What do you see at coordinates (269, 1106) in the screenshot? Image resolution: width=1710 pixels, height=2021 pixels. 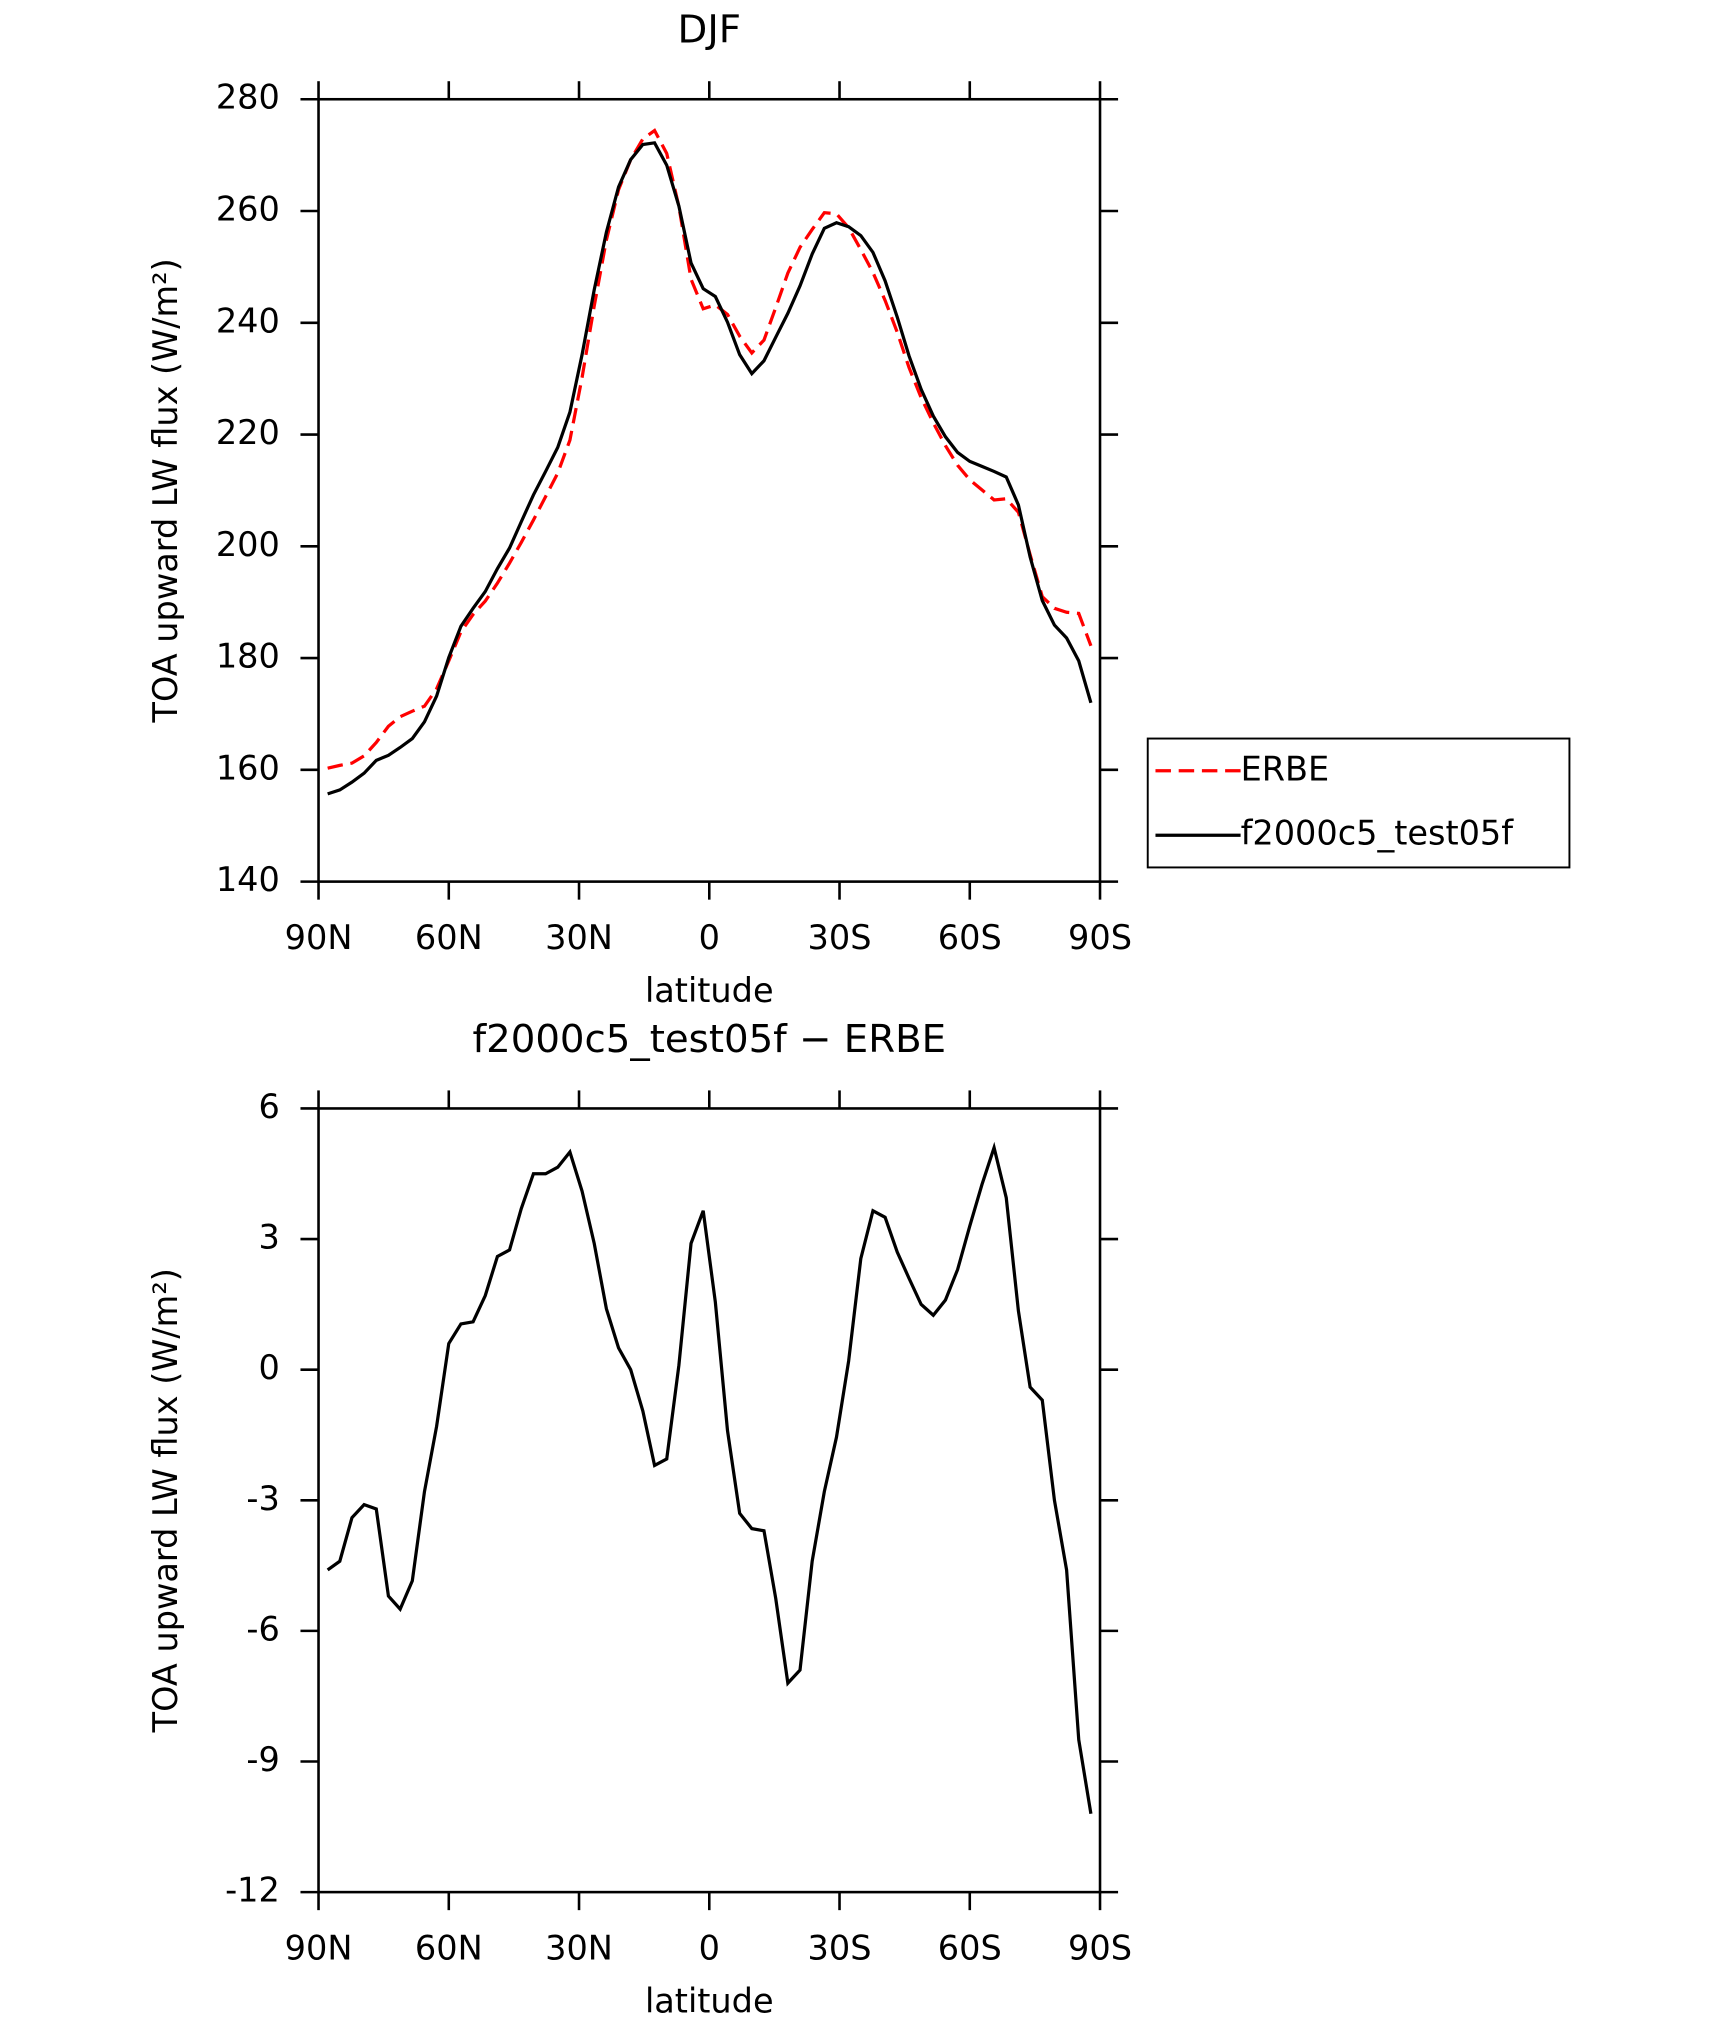 I see `y-tick-label: 6` at bounding box center [269, 1106].